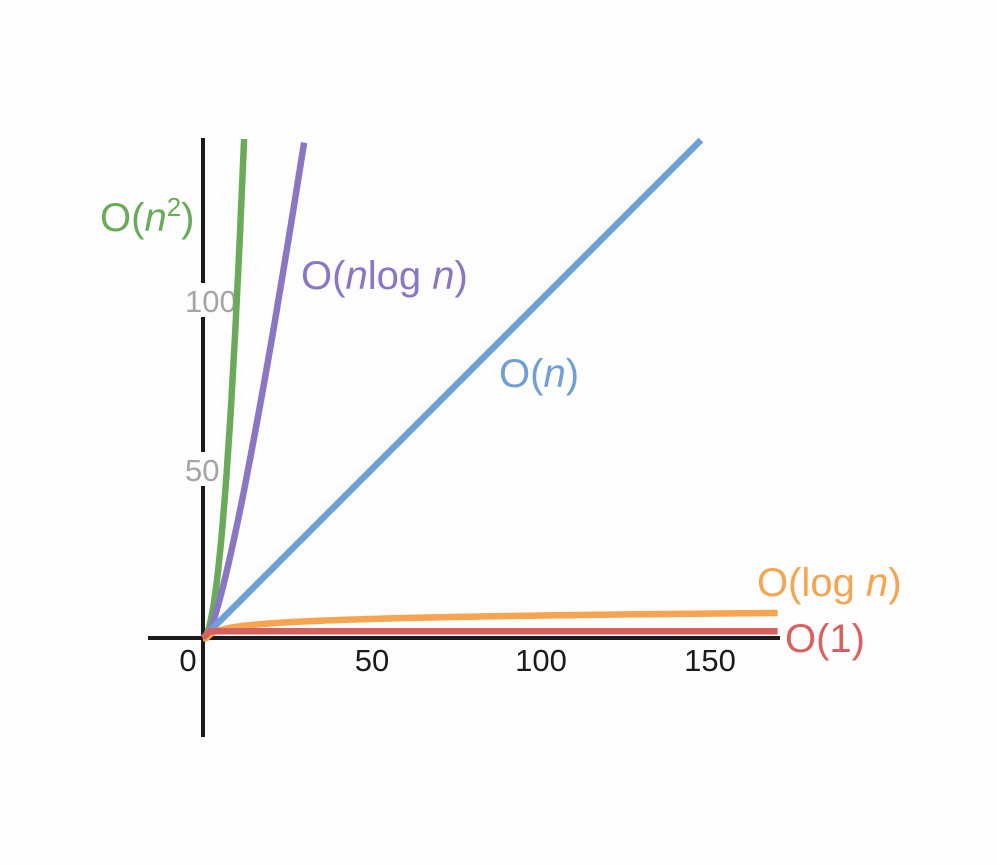  Describe the element at coordinates (174, 207) in the screenshot. I see `curve-label-part: 2` at that location.